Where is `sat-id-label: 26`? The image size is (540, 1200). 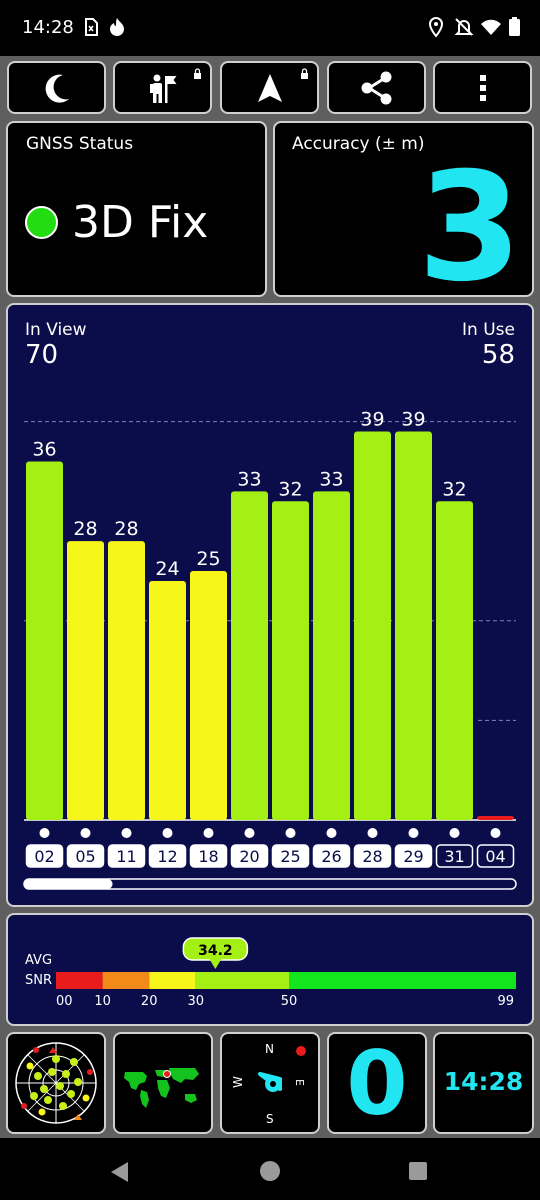 sat-id-label: 26 is located at coordinates (331, 856).